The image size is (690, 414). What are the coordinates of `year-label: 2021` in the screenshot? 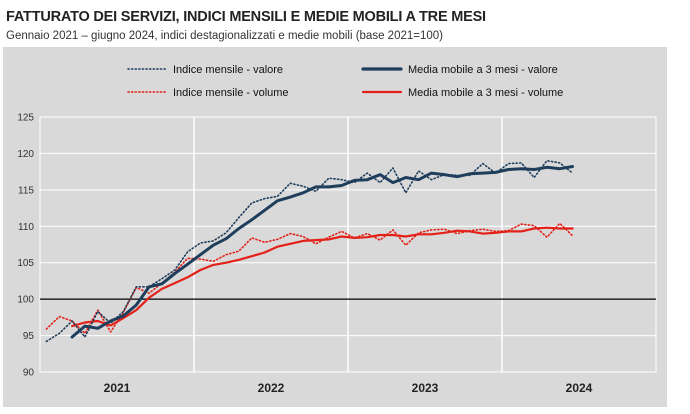 It's located at (117, 388).